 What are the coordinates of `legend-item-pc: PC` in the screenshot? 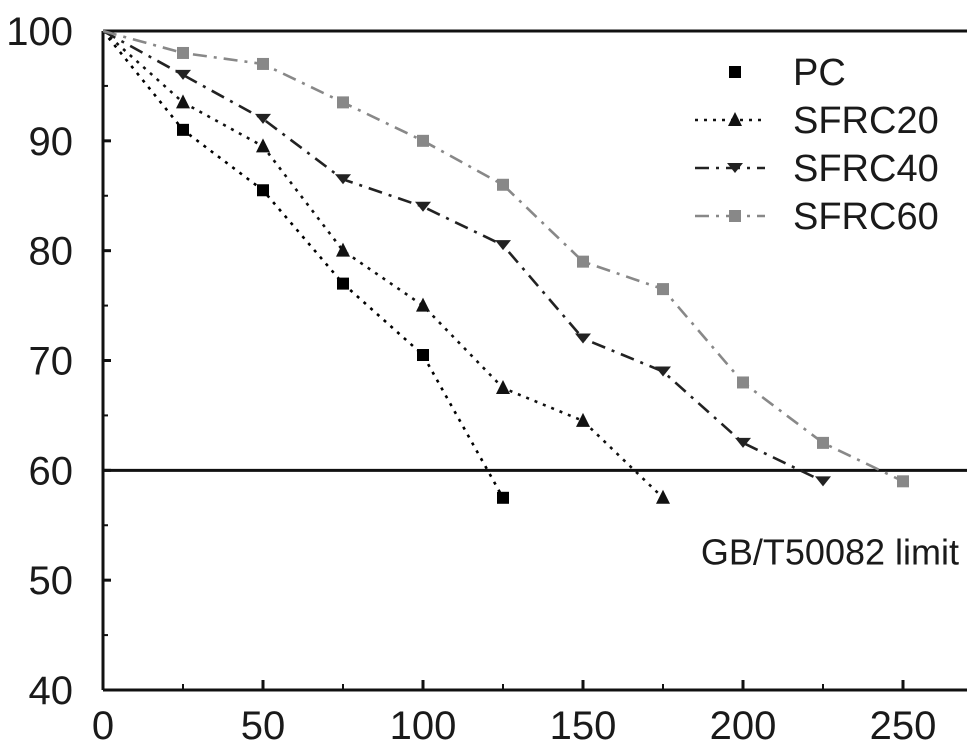 It's located at (787, 73).